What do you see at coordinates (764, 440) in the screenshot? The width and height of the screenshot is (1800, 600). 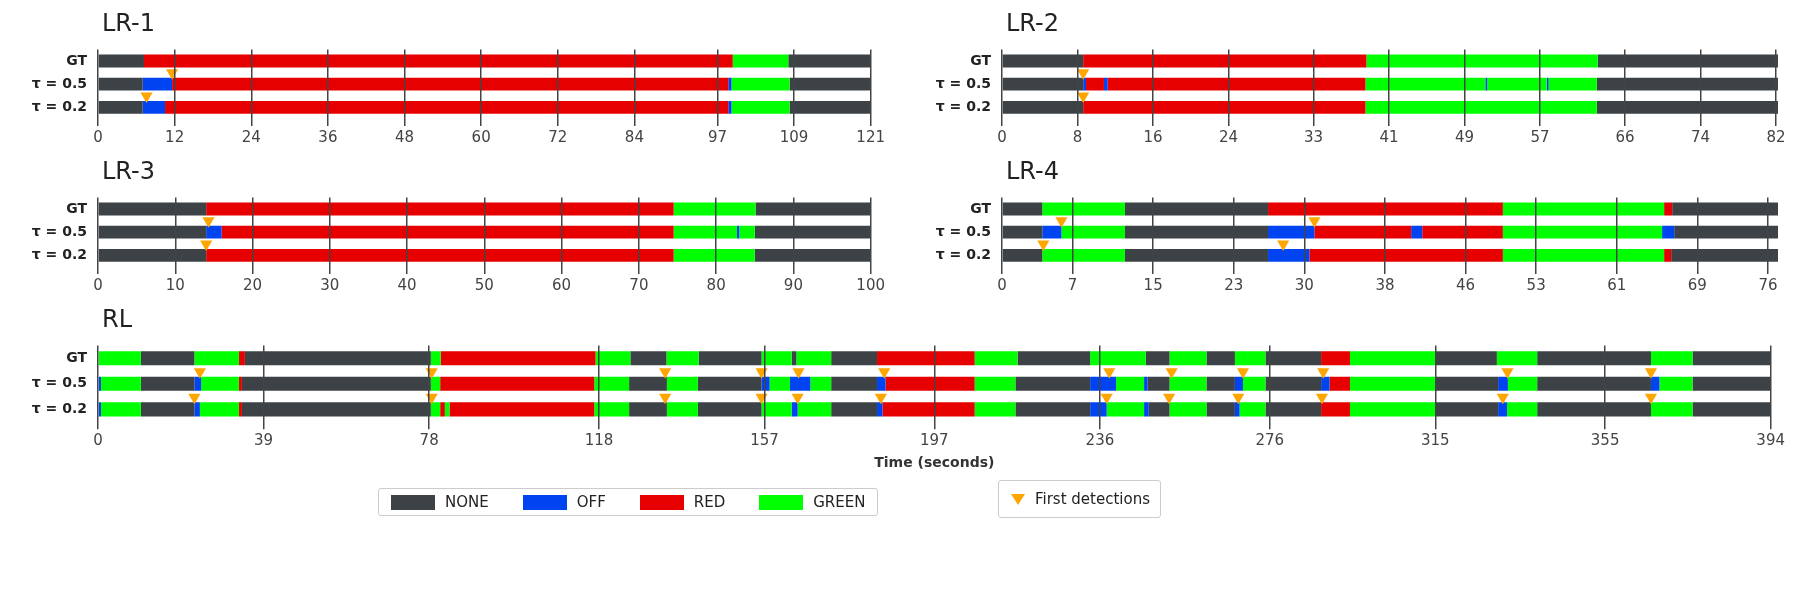 I see `x-tick-label: 157` at bounding box center [764, 440].